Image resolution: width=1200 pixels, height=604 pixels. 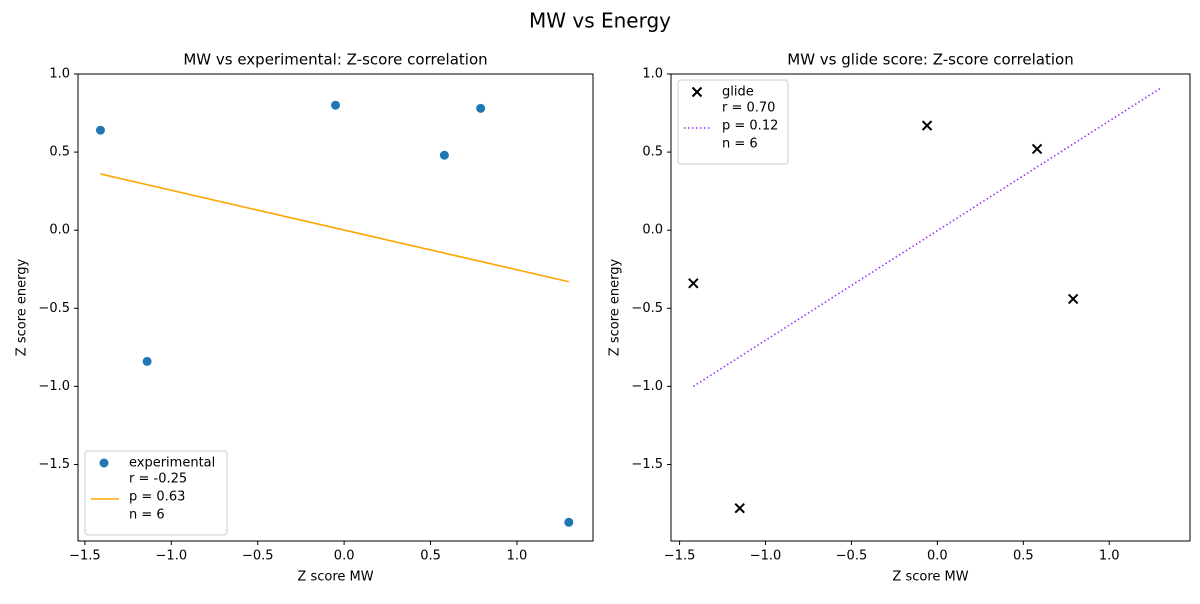 I want to click on legend-label: experimental, so click(x=172, y=463).